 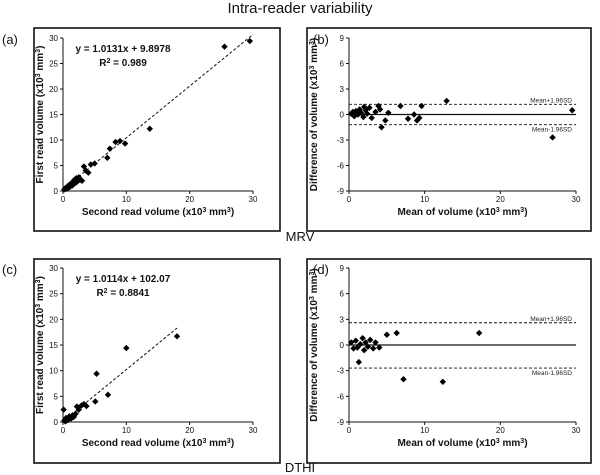 I want to click on y-tick-label: 30, so click(x=53, y=268).